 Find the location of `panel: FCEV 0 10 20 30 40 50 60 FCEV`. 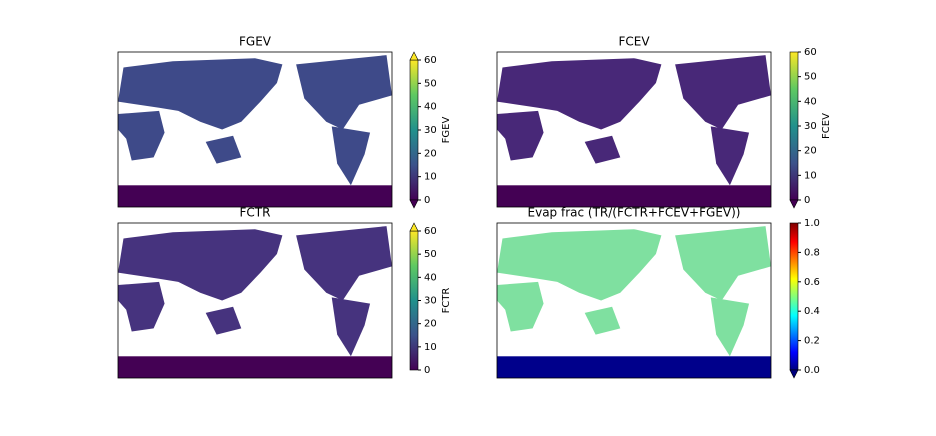

panel: FCEV 0 10 20 30 40 50 60 FCEV is located at coordinates (664, 122).